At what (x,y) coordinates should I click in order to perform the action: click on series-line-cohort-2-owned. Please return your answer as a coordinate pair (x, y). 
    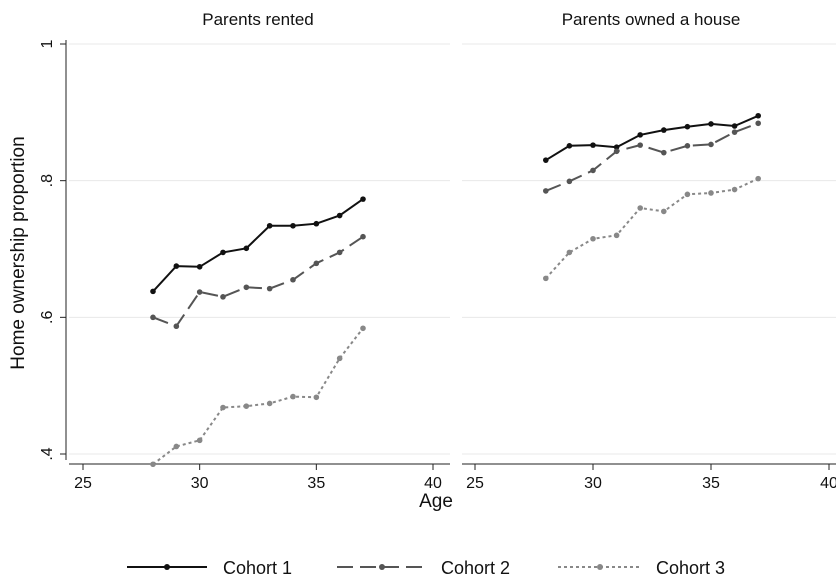
    Looking at the image, I should click on (652, 157).